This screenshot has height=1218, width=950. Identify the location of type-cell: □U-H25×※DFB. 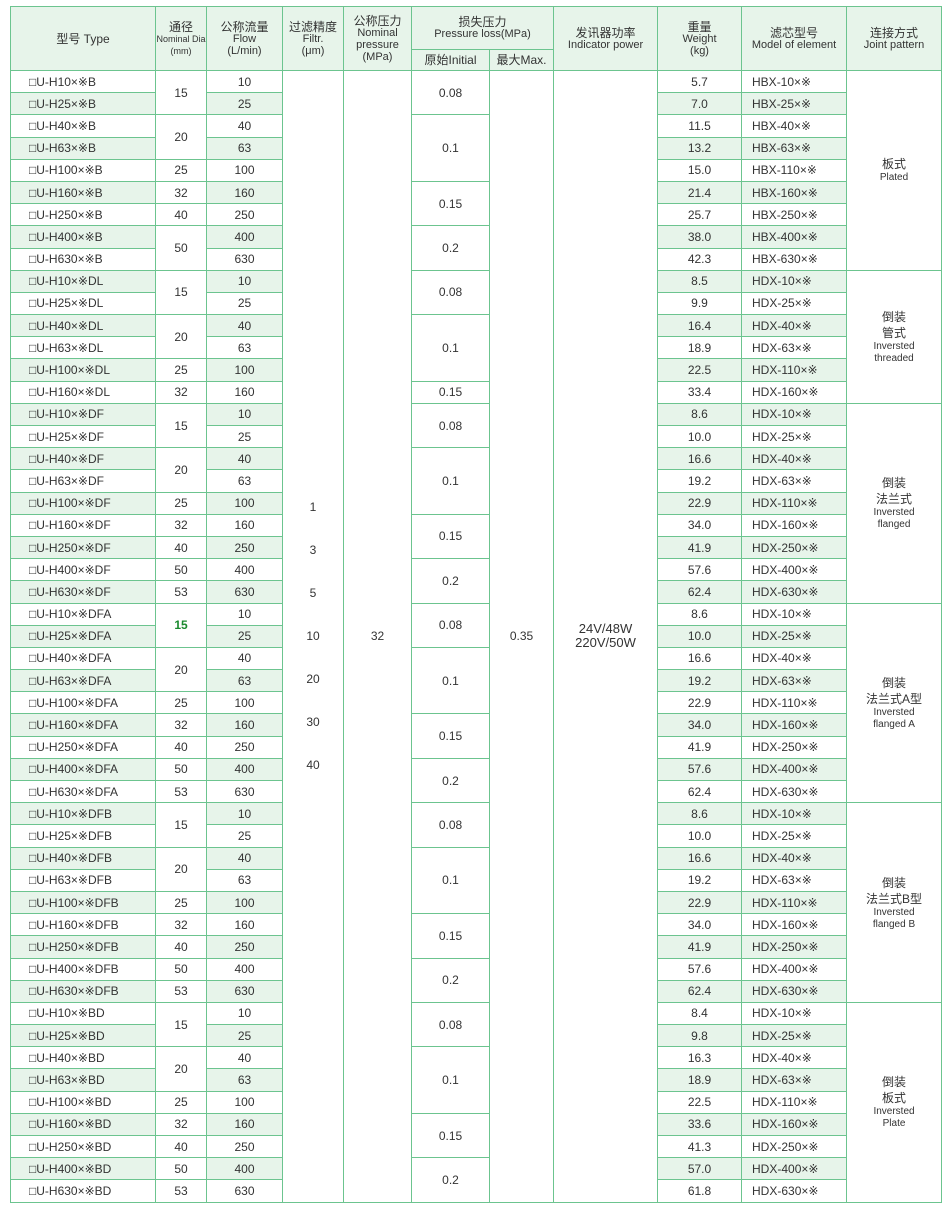
(83, 836).